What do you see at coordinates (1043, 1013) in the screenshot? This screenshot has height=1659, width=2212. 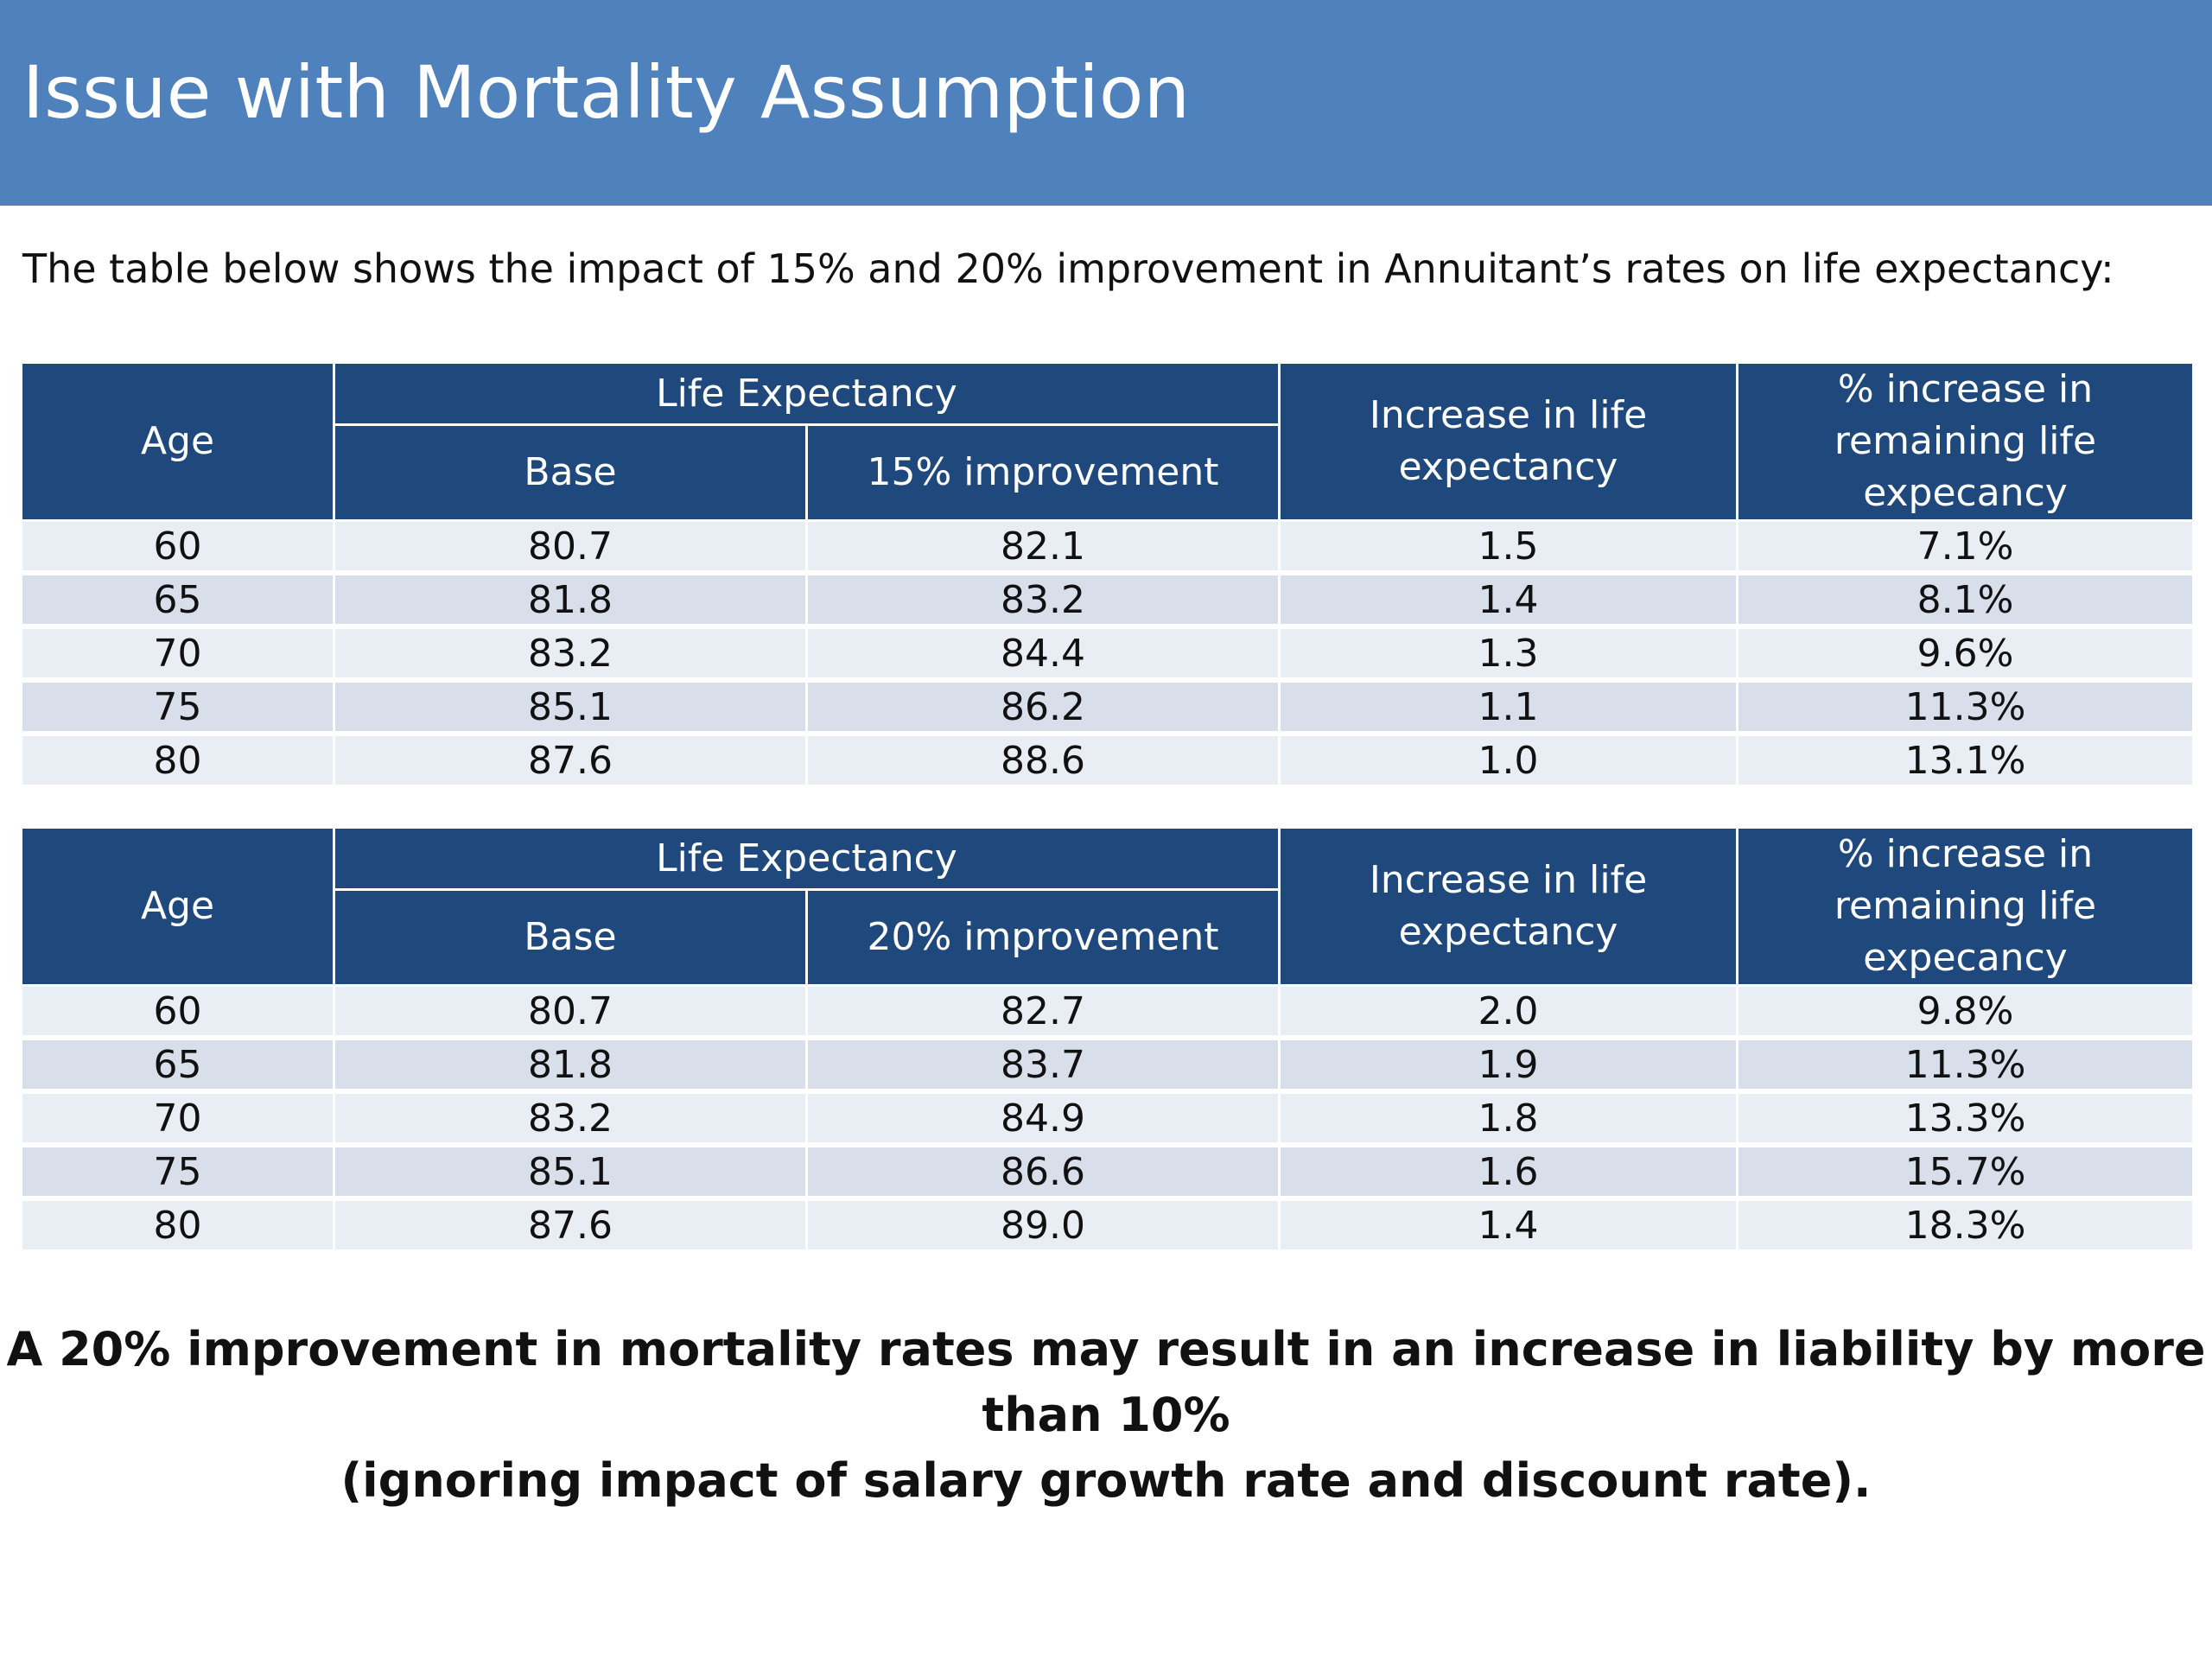 I see `improved-cell: 82.7` at bounding box center [1043, 1013].